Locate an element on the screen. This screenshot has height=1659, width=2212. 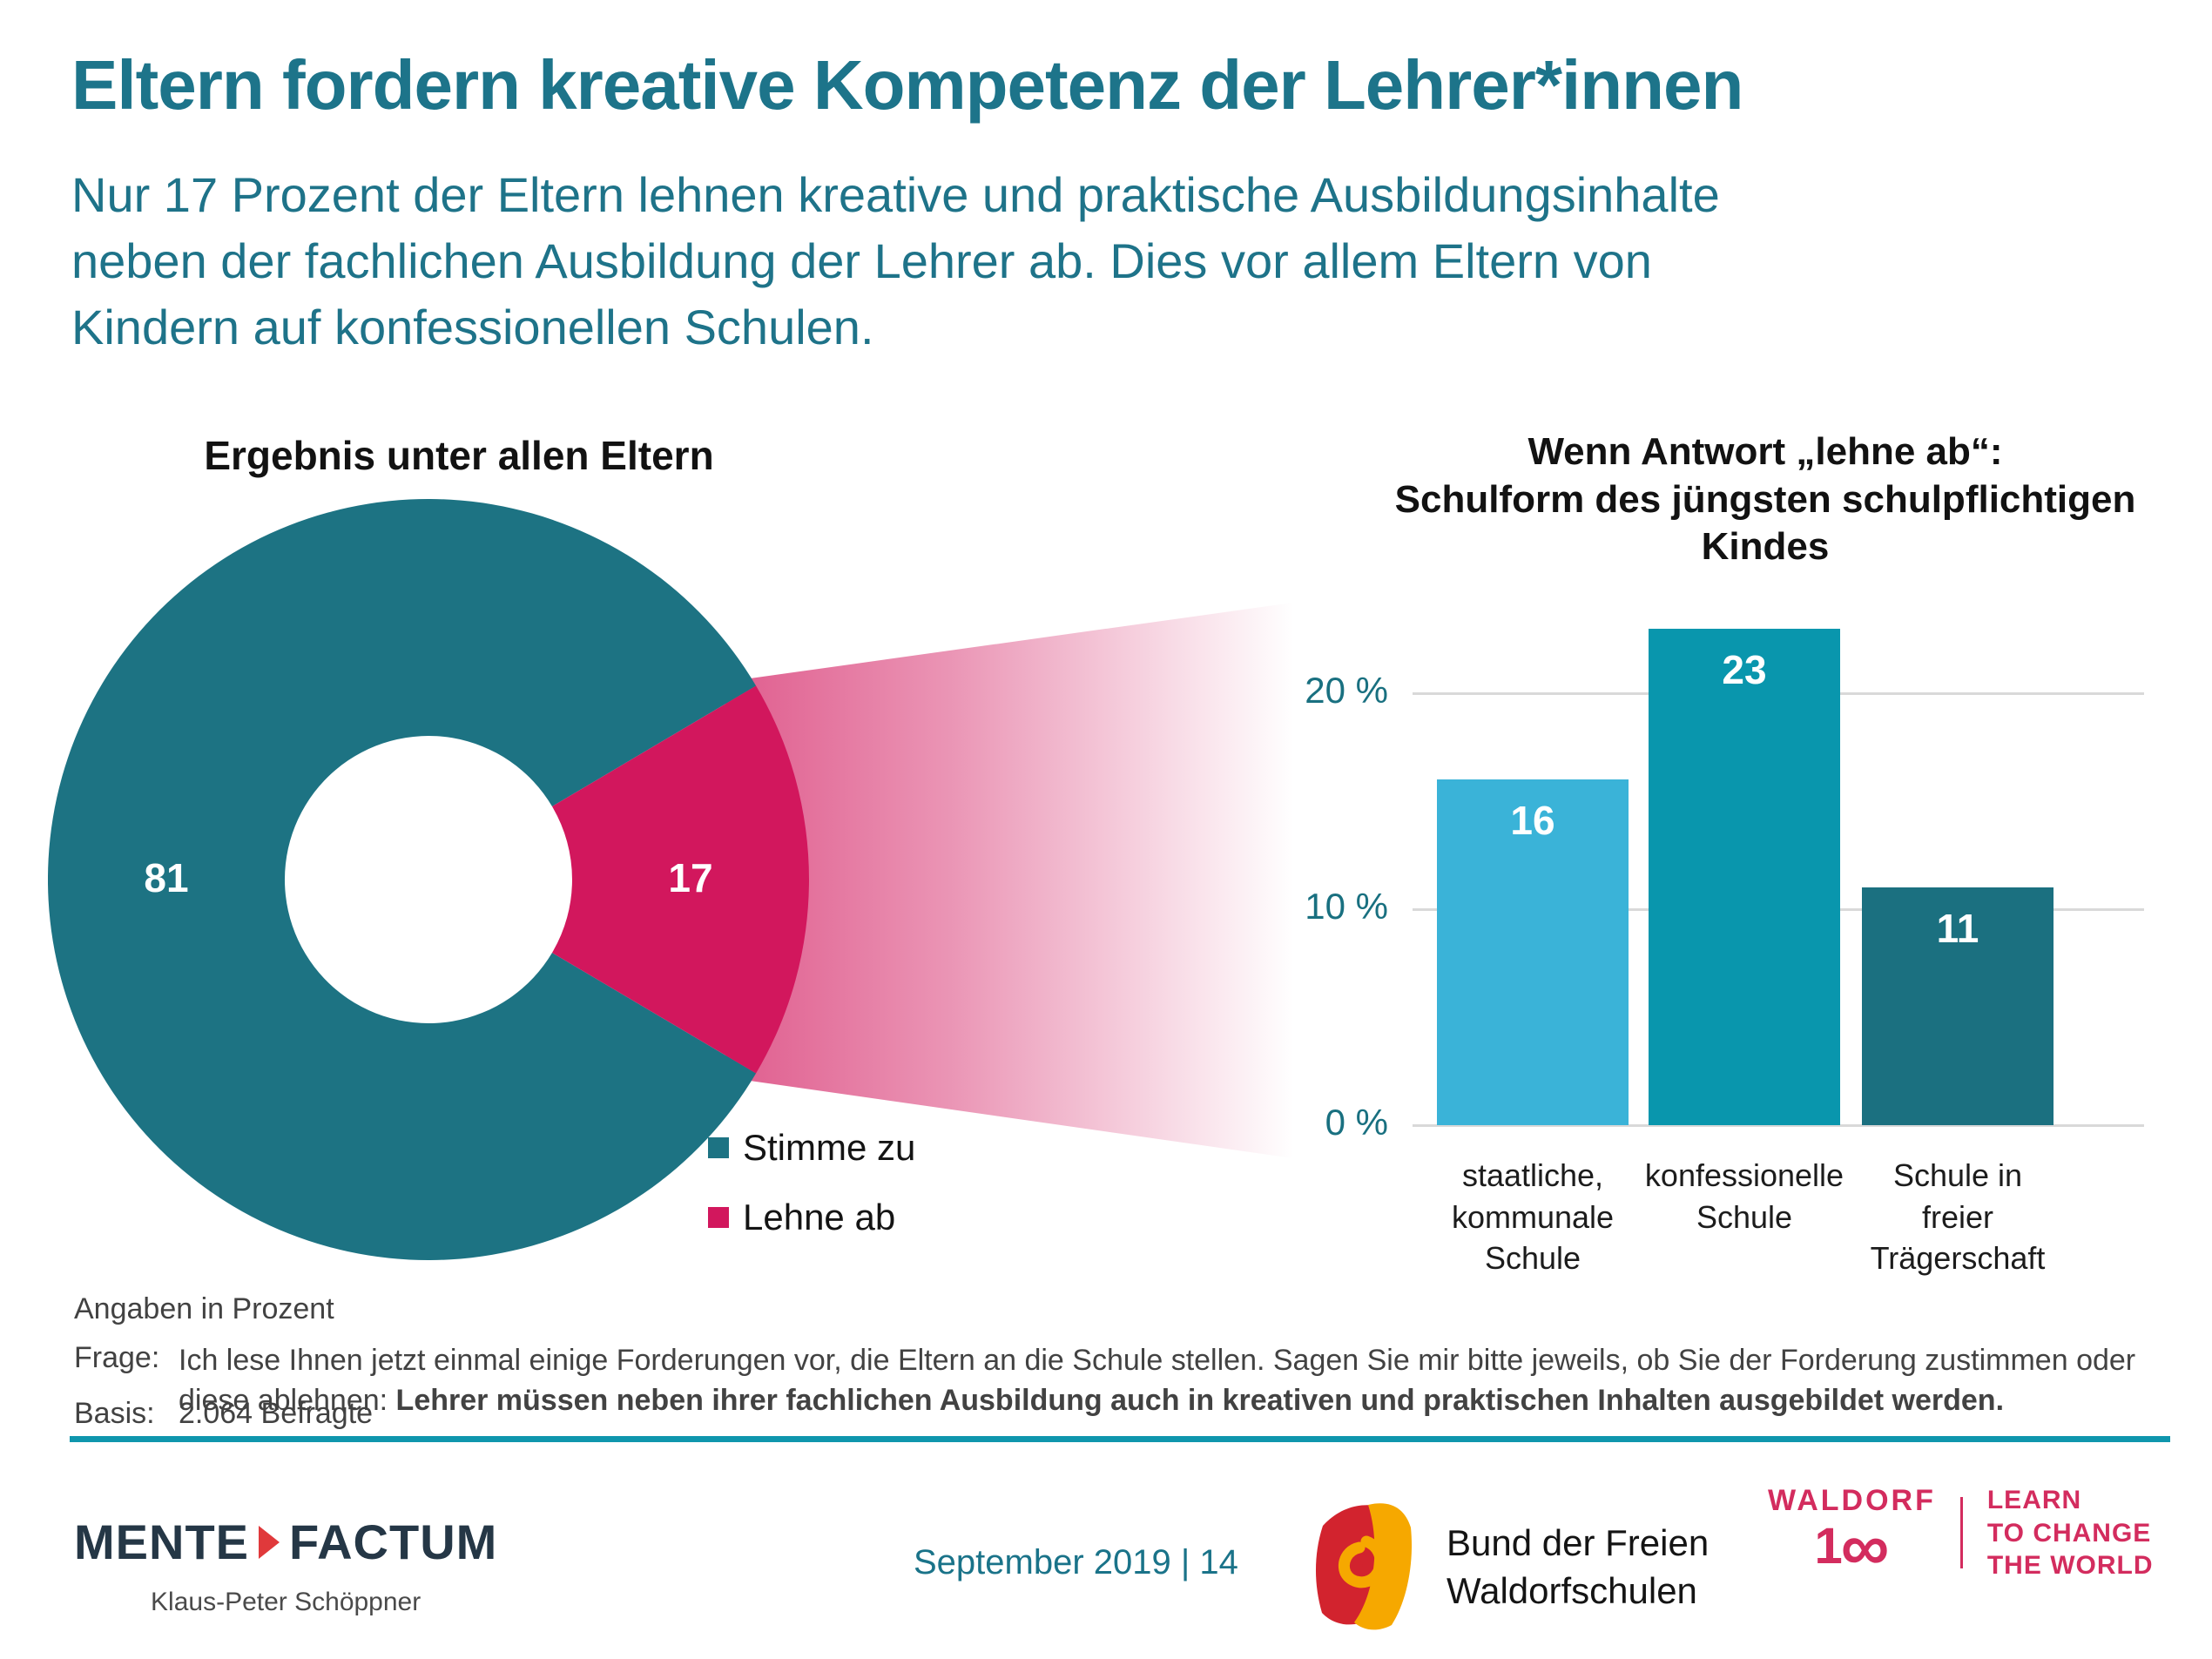
bar-1: 16 is located at coordinates (1533, 952).